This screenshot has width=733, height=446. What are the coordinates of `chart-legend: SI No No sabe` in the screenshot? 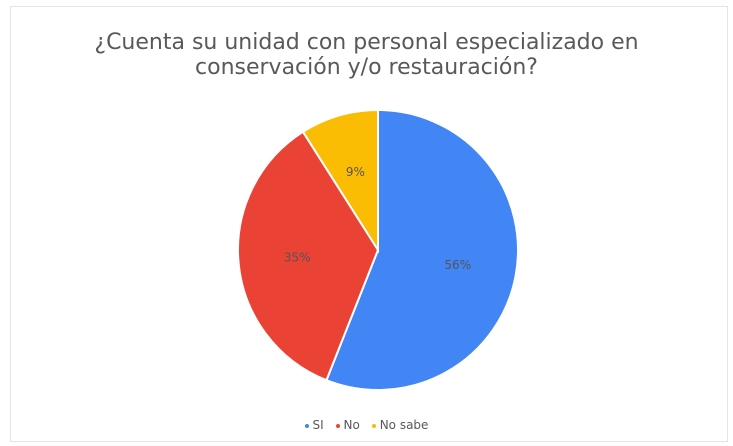 It's located at (366, 425).